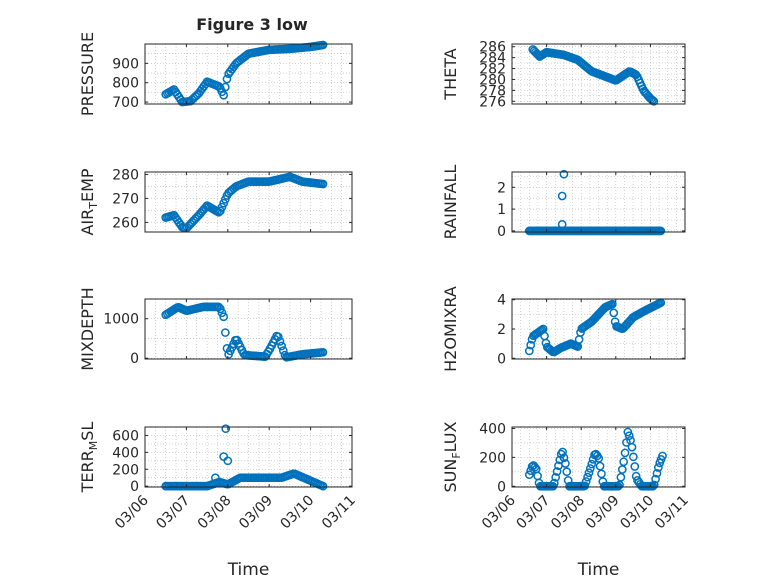  Describe the element at coordinates (450, 202) in the screenshot. I see `y-axis-label: RAINFALL` at that location.